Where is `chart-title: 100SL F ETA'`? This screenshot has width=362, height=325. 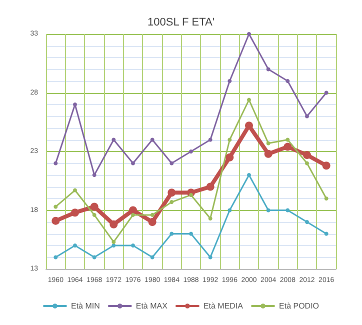
chart-title: 100SL F ETA' is located at coordinates (181, 22).